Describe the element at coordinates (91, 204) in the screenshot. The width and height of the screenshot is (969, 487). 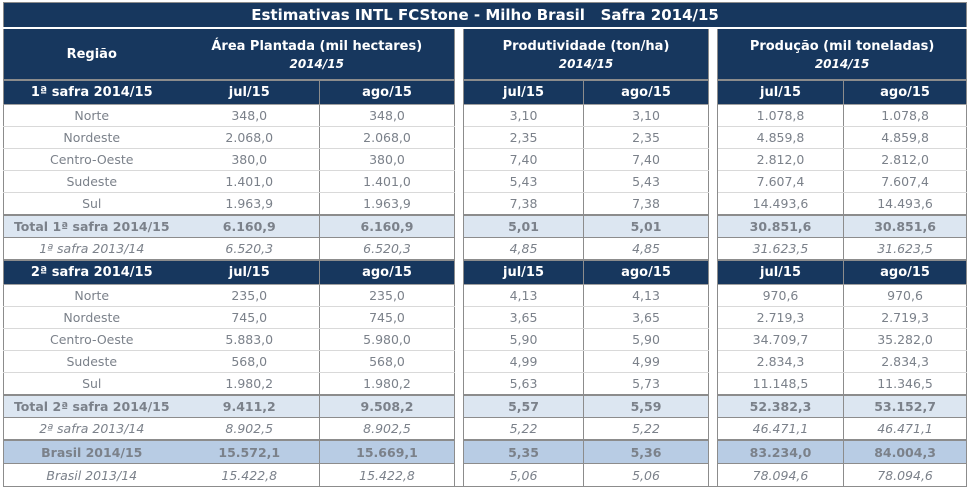
I see `region-label: Sul` at that location.